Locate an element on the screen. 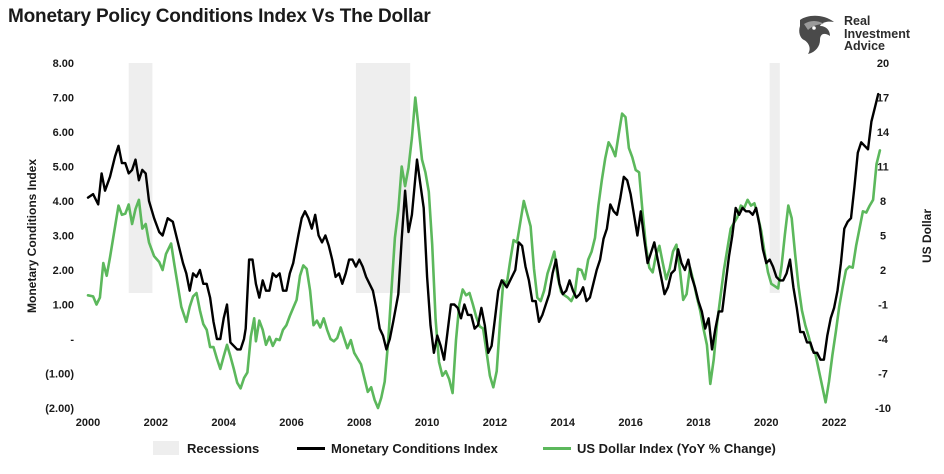 The image size is (944, 474). y-right-tick-label: 8 is located at coordinates (883, 202).